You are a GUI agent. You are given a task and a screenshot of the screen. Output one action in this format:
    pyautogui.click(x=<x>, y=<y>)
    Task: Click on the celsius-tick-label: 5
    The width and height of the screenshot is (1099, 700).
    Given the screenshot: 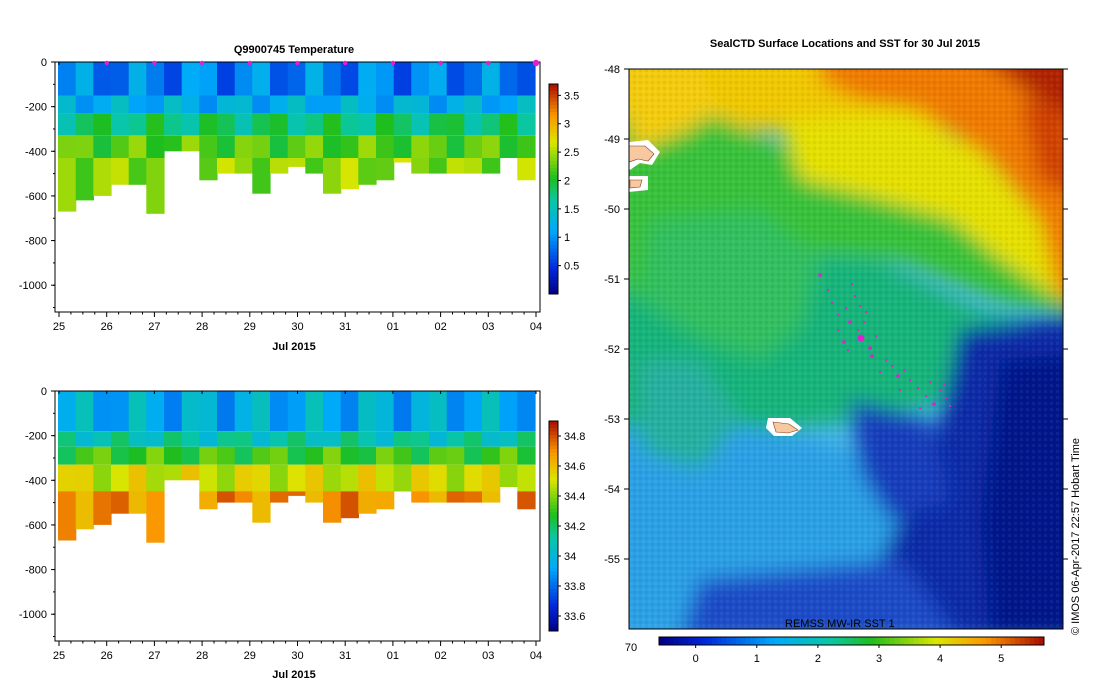 What is the action you would take?
    pyautogui.click(x=1001, y=659)
    